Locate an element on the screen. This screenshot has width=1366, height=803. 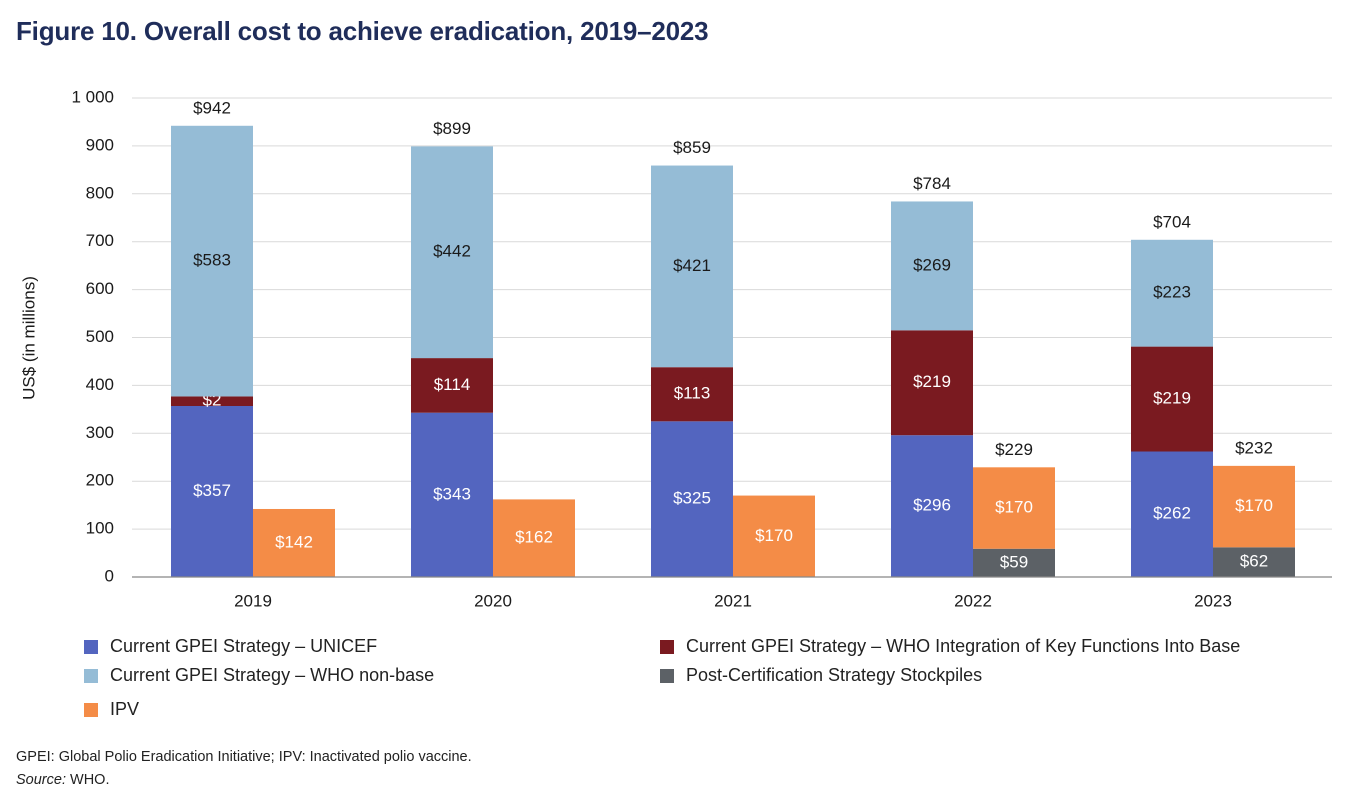
legend-label: Post-Certification Strategy Stockpiles is located at coordinates (834, 675).